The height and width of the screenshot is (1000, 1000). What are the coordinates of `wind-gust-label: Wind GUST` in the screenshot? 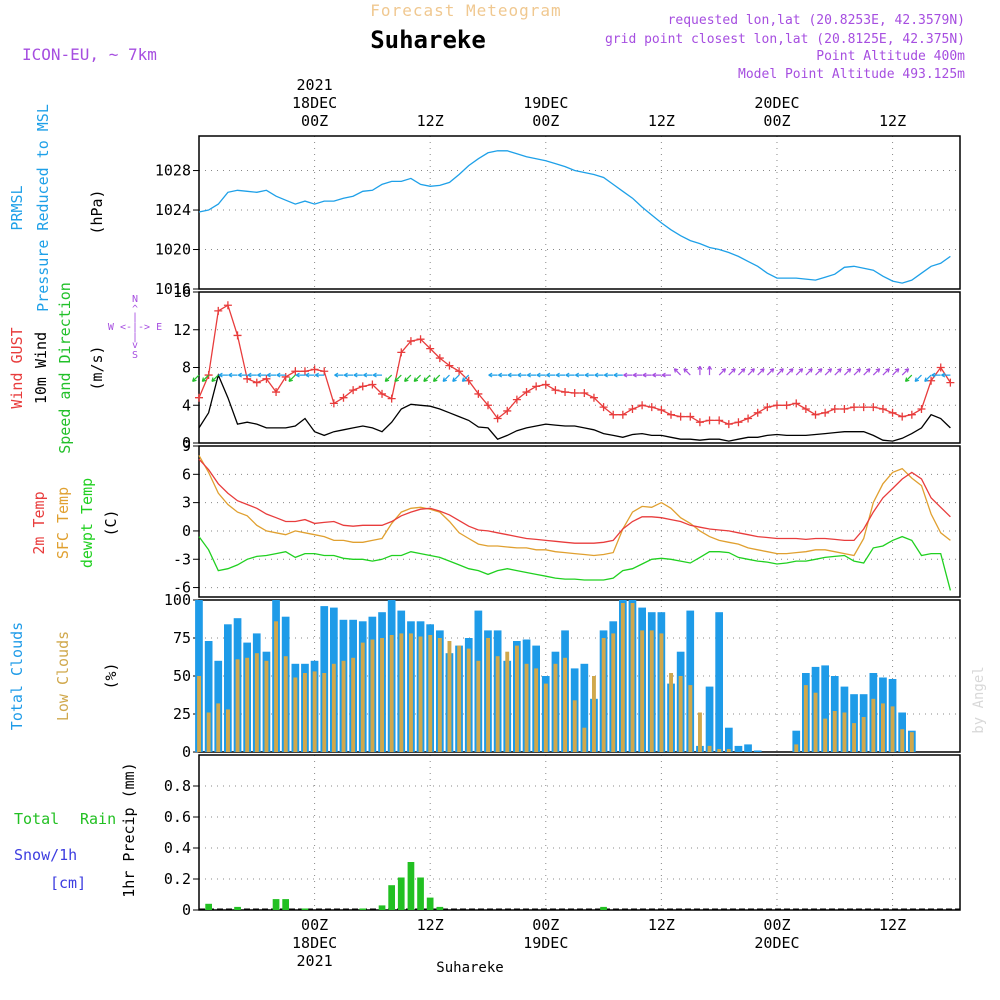 It's located at (17, 367).